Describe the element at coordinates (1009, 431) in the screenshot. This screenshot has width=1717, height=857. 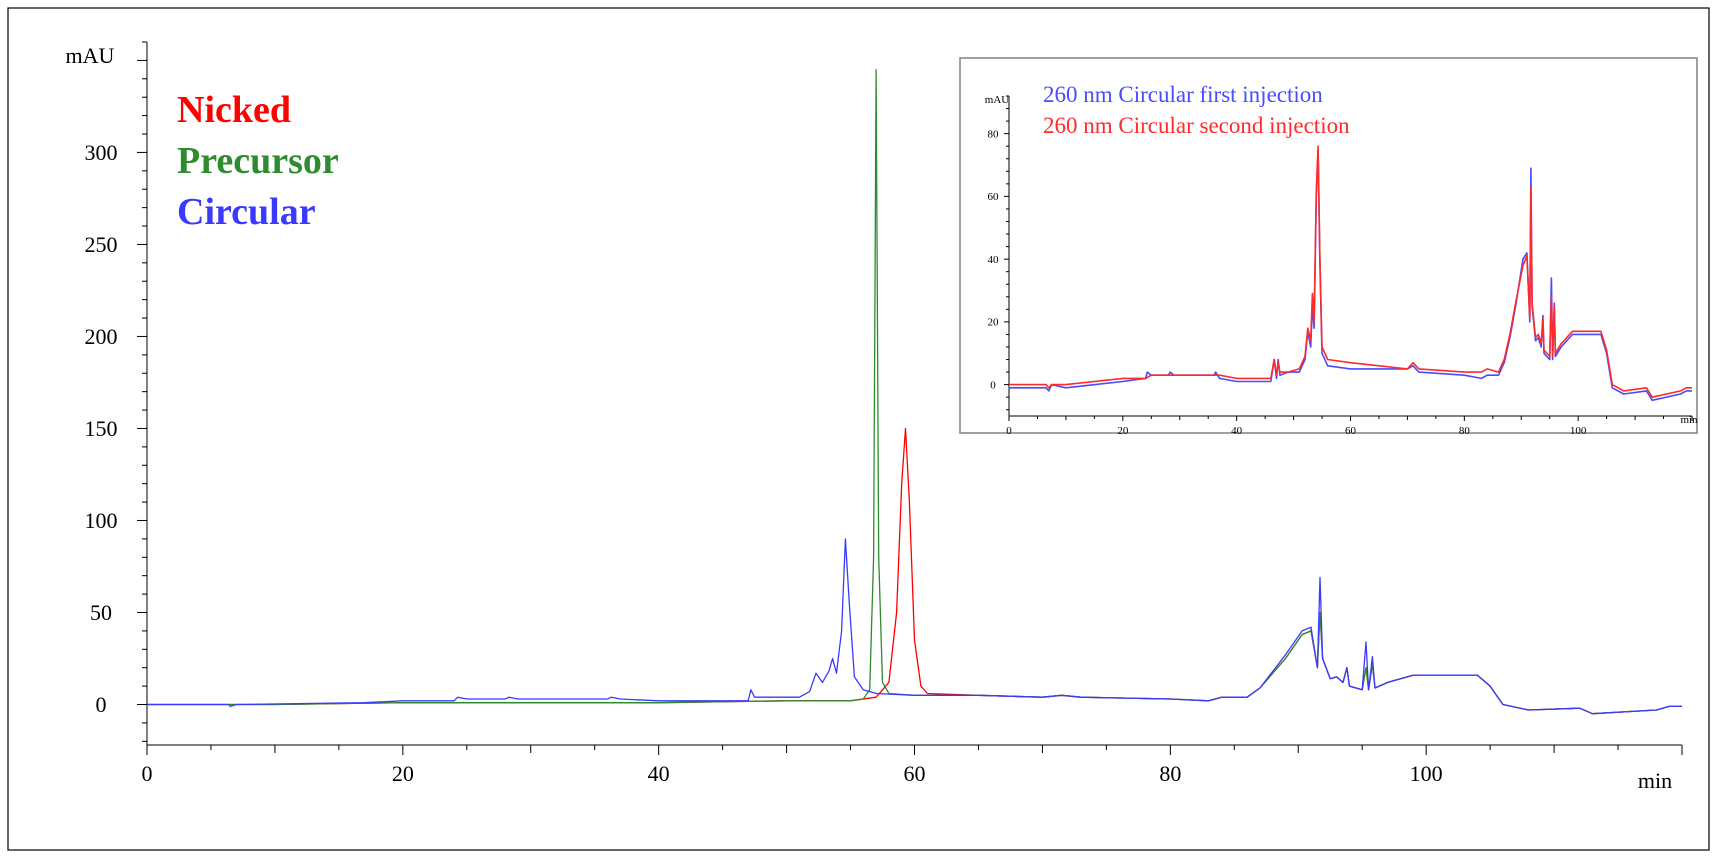
I see `inset-x-tick-label: 0` at that location.